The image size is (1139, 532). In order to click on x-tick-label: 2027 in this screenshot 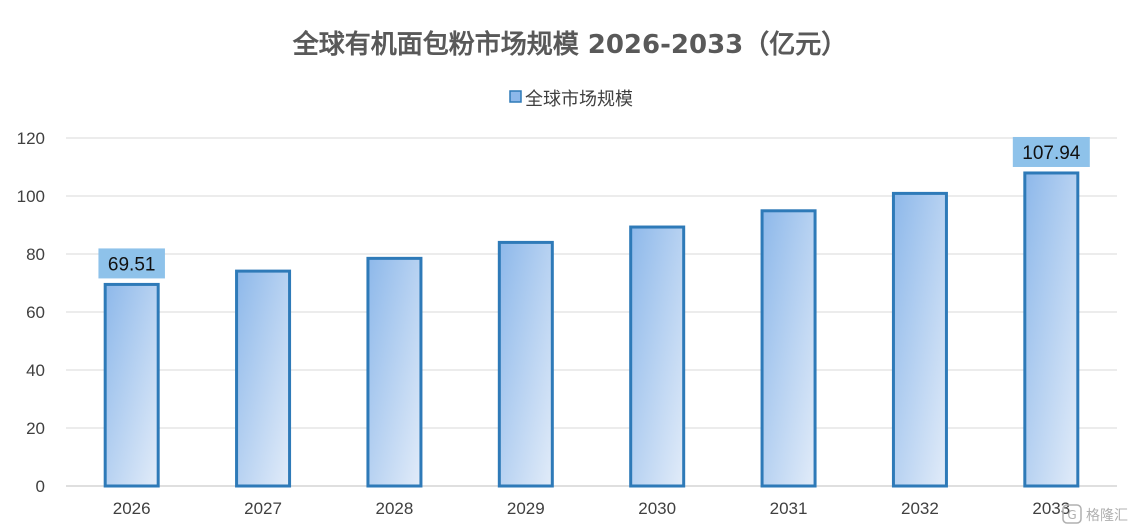, I will do `click(263, 508)`.